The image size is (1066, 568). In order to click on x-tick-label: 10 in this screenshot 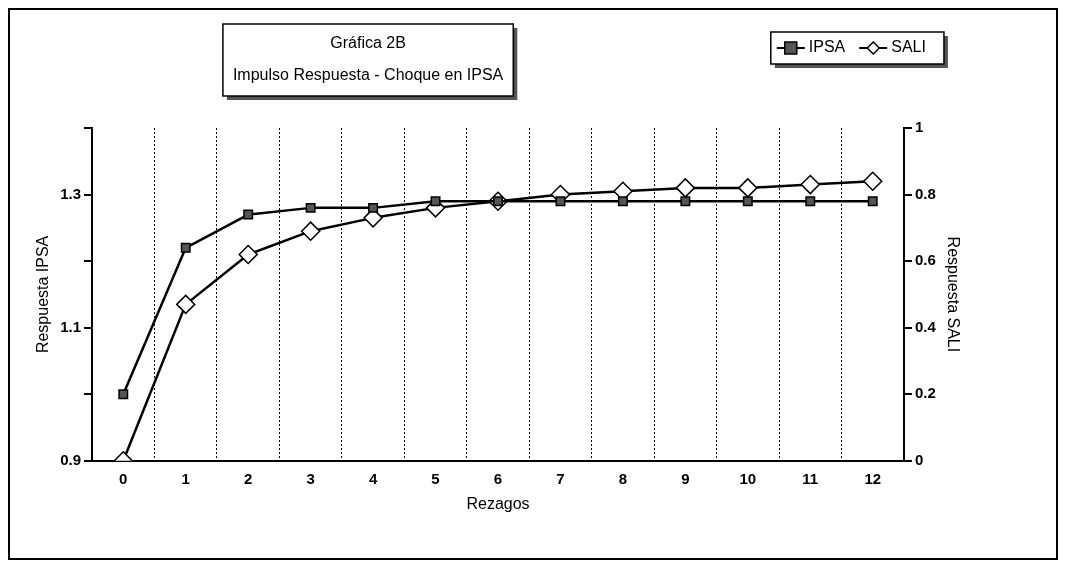, I will do `click(748, 479)`.